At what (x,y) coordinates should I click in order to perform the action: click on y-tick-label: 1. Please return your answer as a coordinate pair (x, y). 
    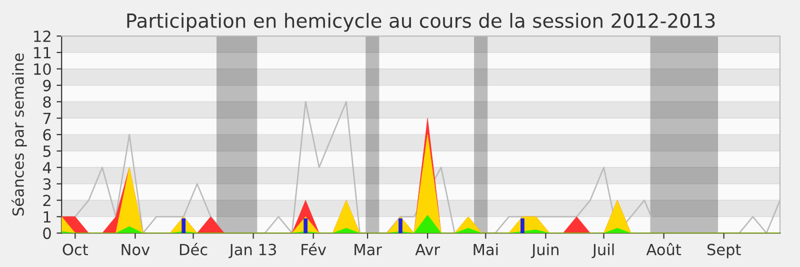
    Looking at the image, I should click on (47, 216).